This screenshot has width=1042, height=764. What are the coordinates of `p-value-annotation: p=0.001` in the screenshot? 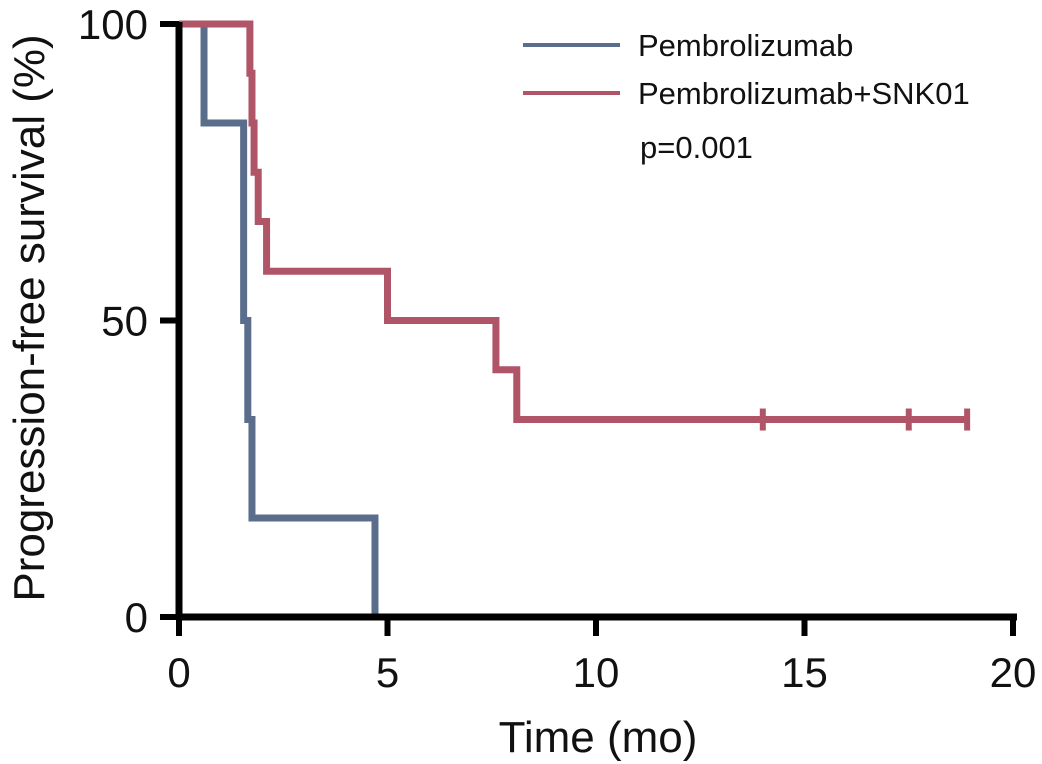 It's located at (696, 147).